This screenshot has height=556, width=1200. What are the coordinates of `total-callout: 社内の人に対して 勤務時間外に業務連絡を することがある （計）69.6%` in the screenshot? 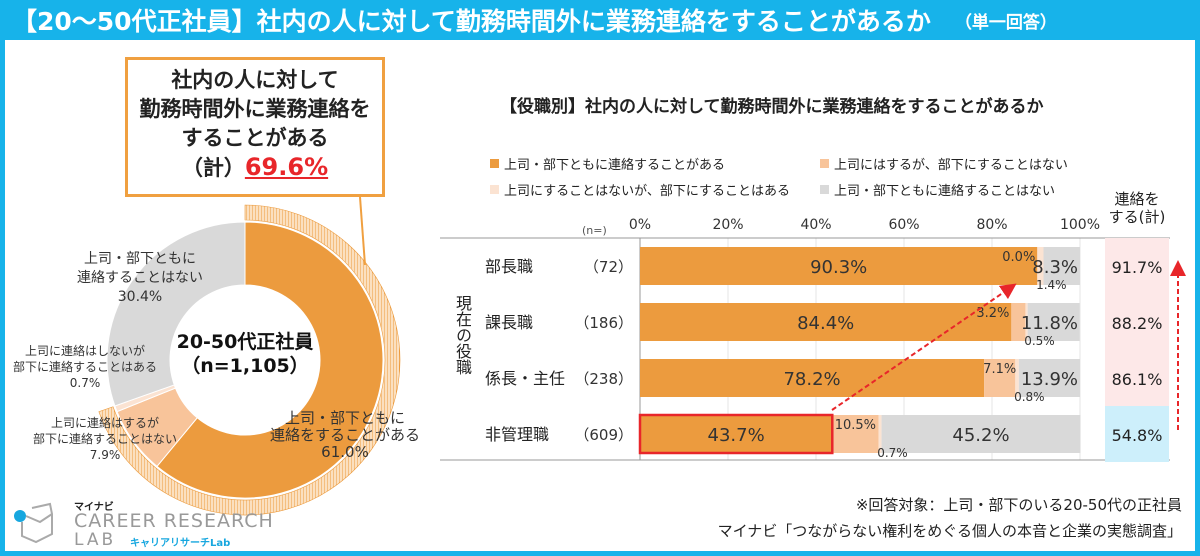 It's located at (255, 127).